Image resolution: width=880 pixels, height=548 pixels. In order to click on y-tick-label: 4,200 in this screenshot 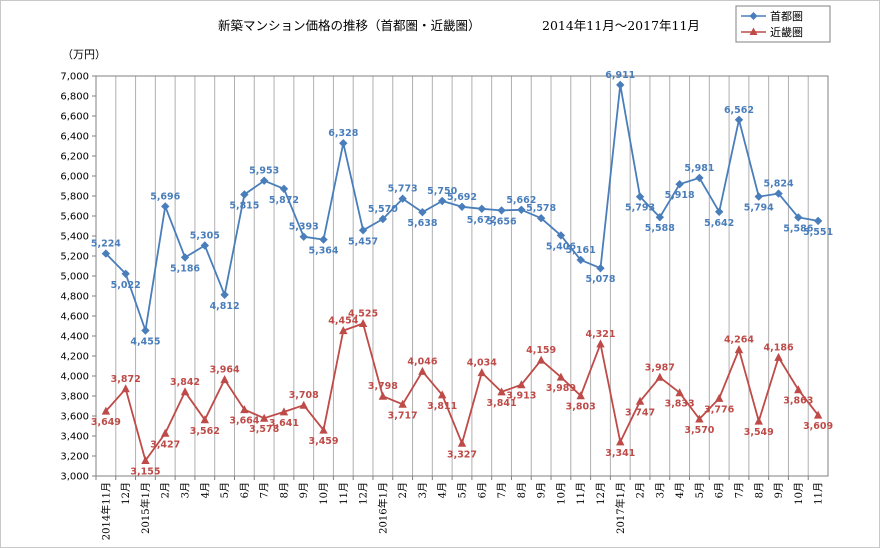, I will do `click(74, 357)`.